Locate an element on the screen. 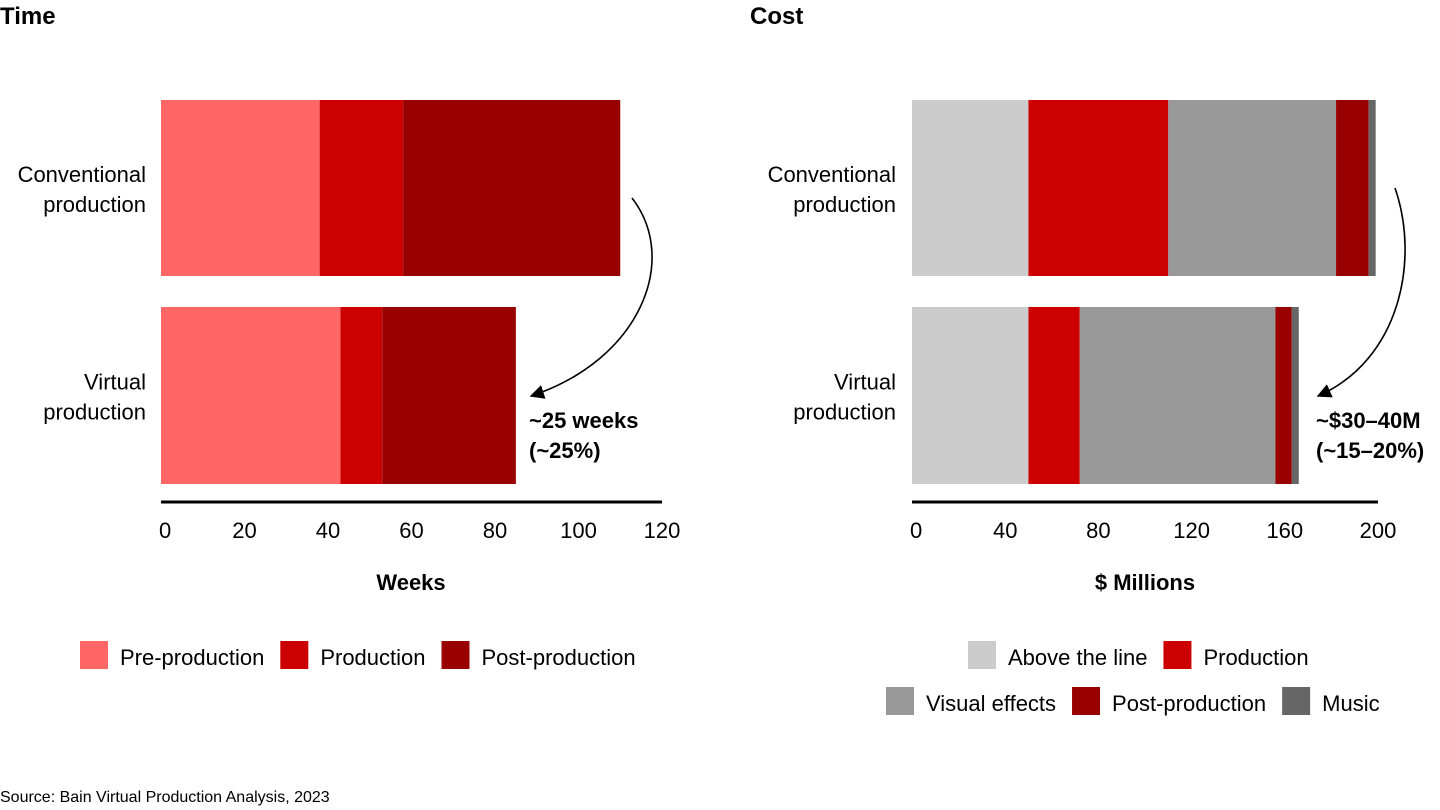  legend-swatch-above-the-line is located at coordinates (982, 655).